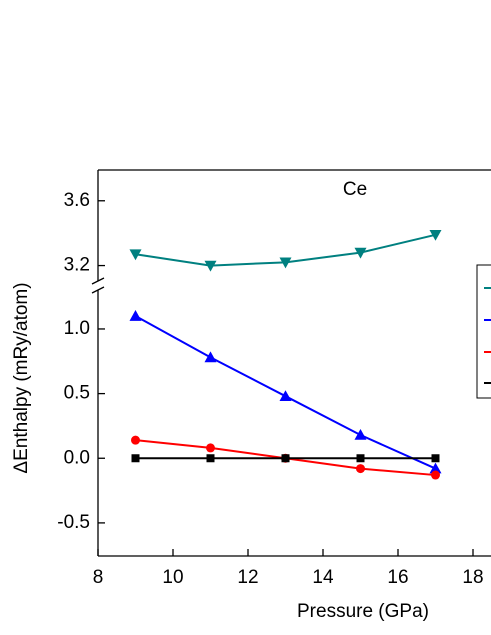 Image resolution: width=491 pixels, height=635 pixels. Describe the element at coordinates (98, 577) in the screenshot. I see `x-tick-label: 8` at that location.